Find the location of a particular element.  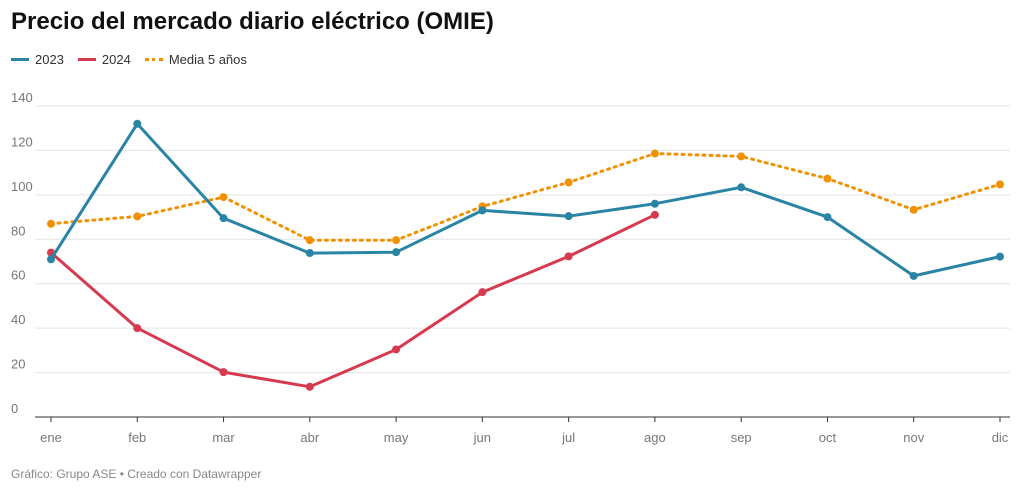

legend-item-2024: 2024 is located at coordinates (104, 59).